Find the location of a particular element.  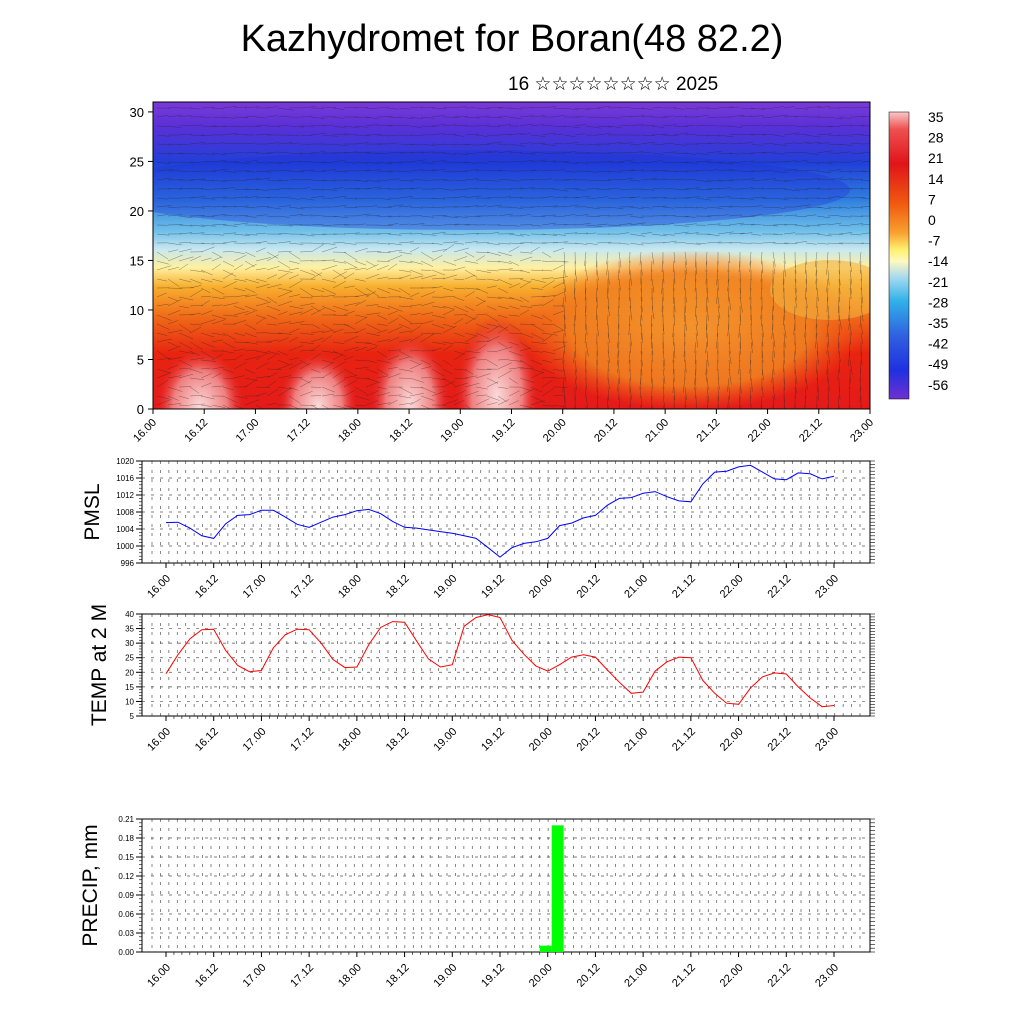

heatmap-x-tick-label: 19.00 is located at coordinates (452, 431).